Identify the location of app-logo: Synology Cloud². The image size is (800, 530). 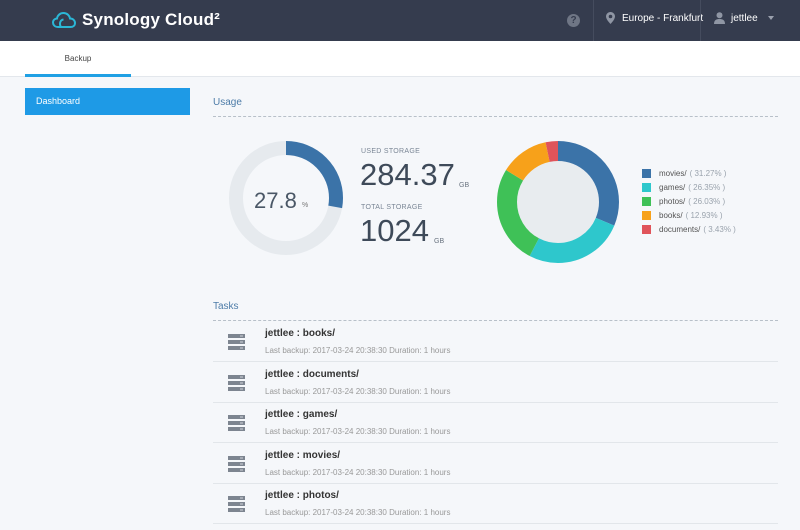
(136, 20).